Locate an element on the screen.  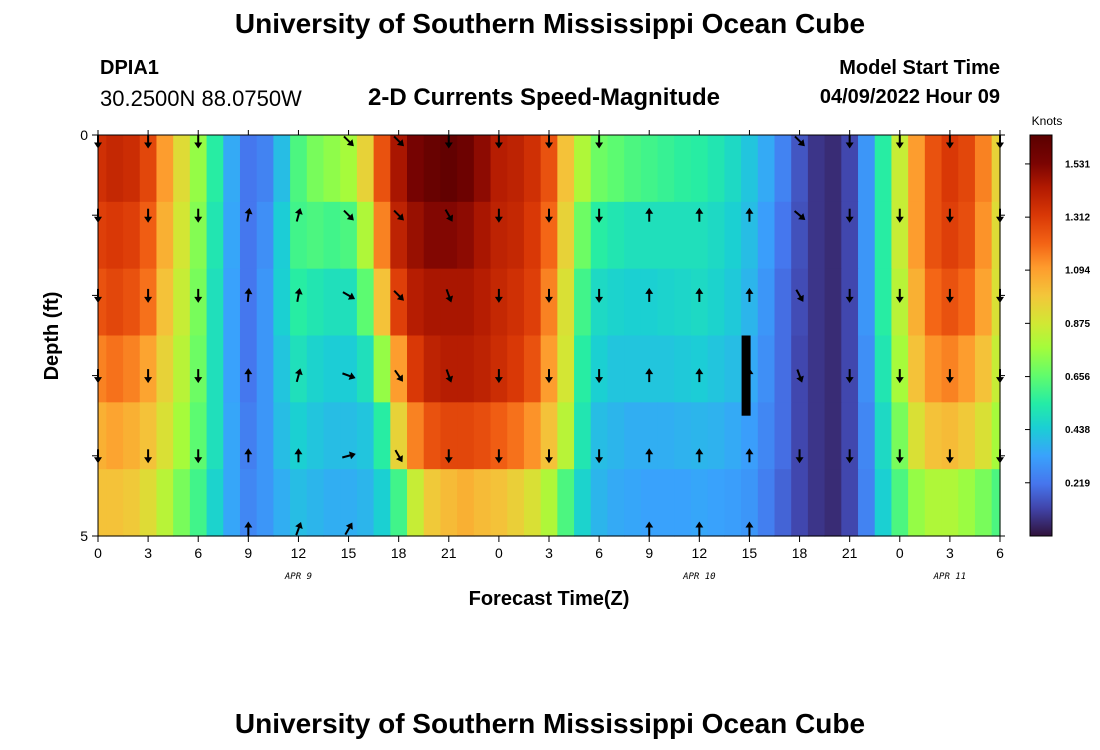
colorbar-gradient is located at coordinates (1041, 335).